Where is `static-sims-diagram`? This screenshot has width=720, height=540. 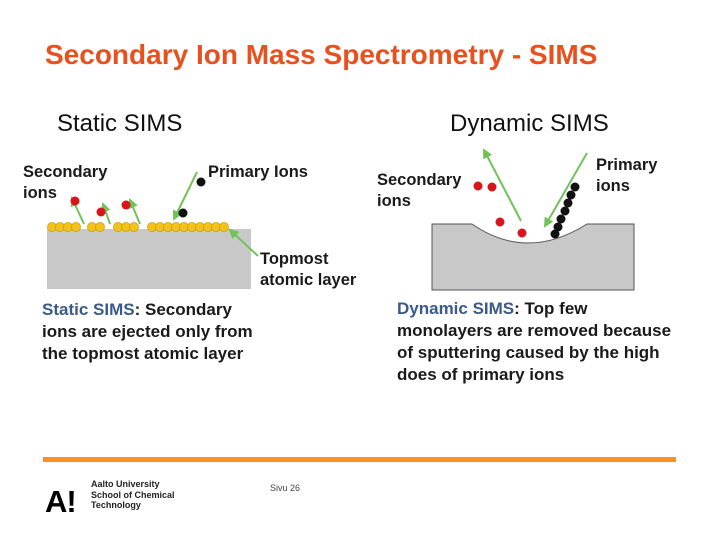 static-sims-diagram is located at coordinates (153, 230).